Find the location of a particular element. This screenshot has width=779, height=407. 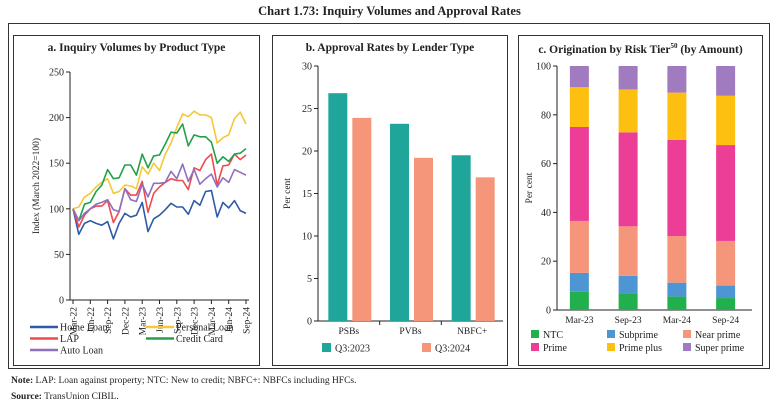

legend-swatch-prime-plus is located at coordinates (611, 347).